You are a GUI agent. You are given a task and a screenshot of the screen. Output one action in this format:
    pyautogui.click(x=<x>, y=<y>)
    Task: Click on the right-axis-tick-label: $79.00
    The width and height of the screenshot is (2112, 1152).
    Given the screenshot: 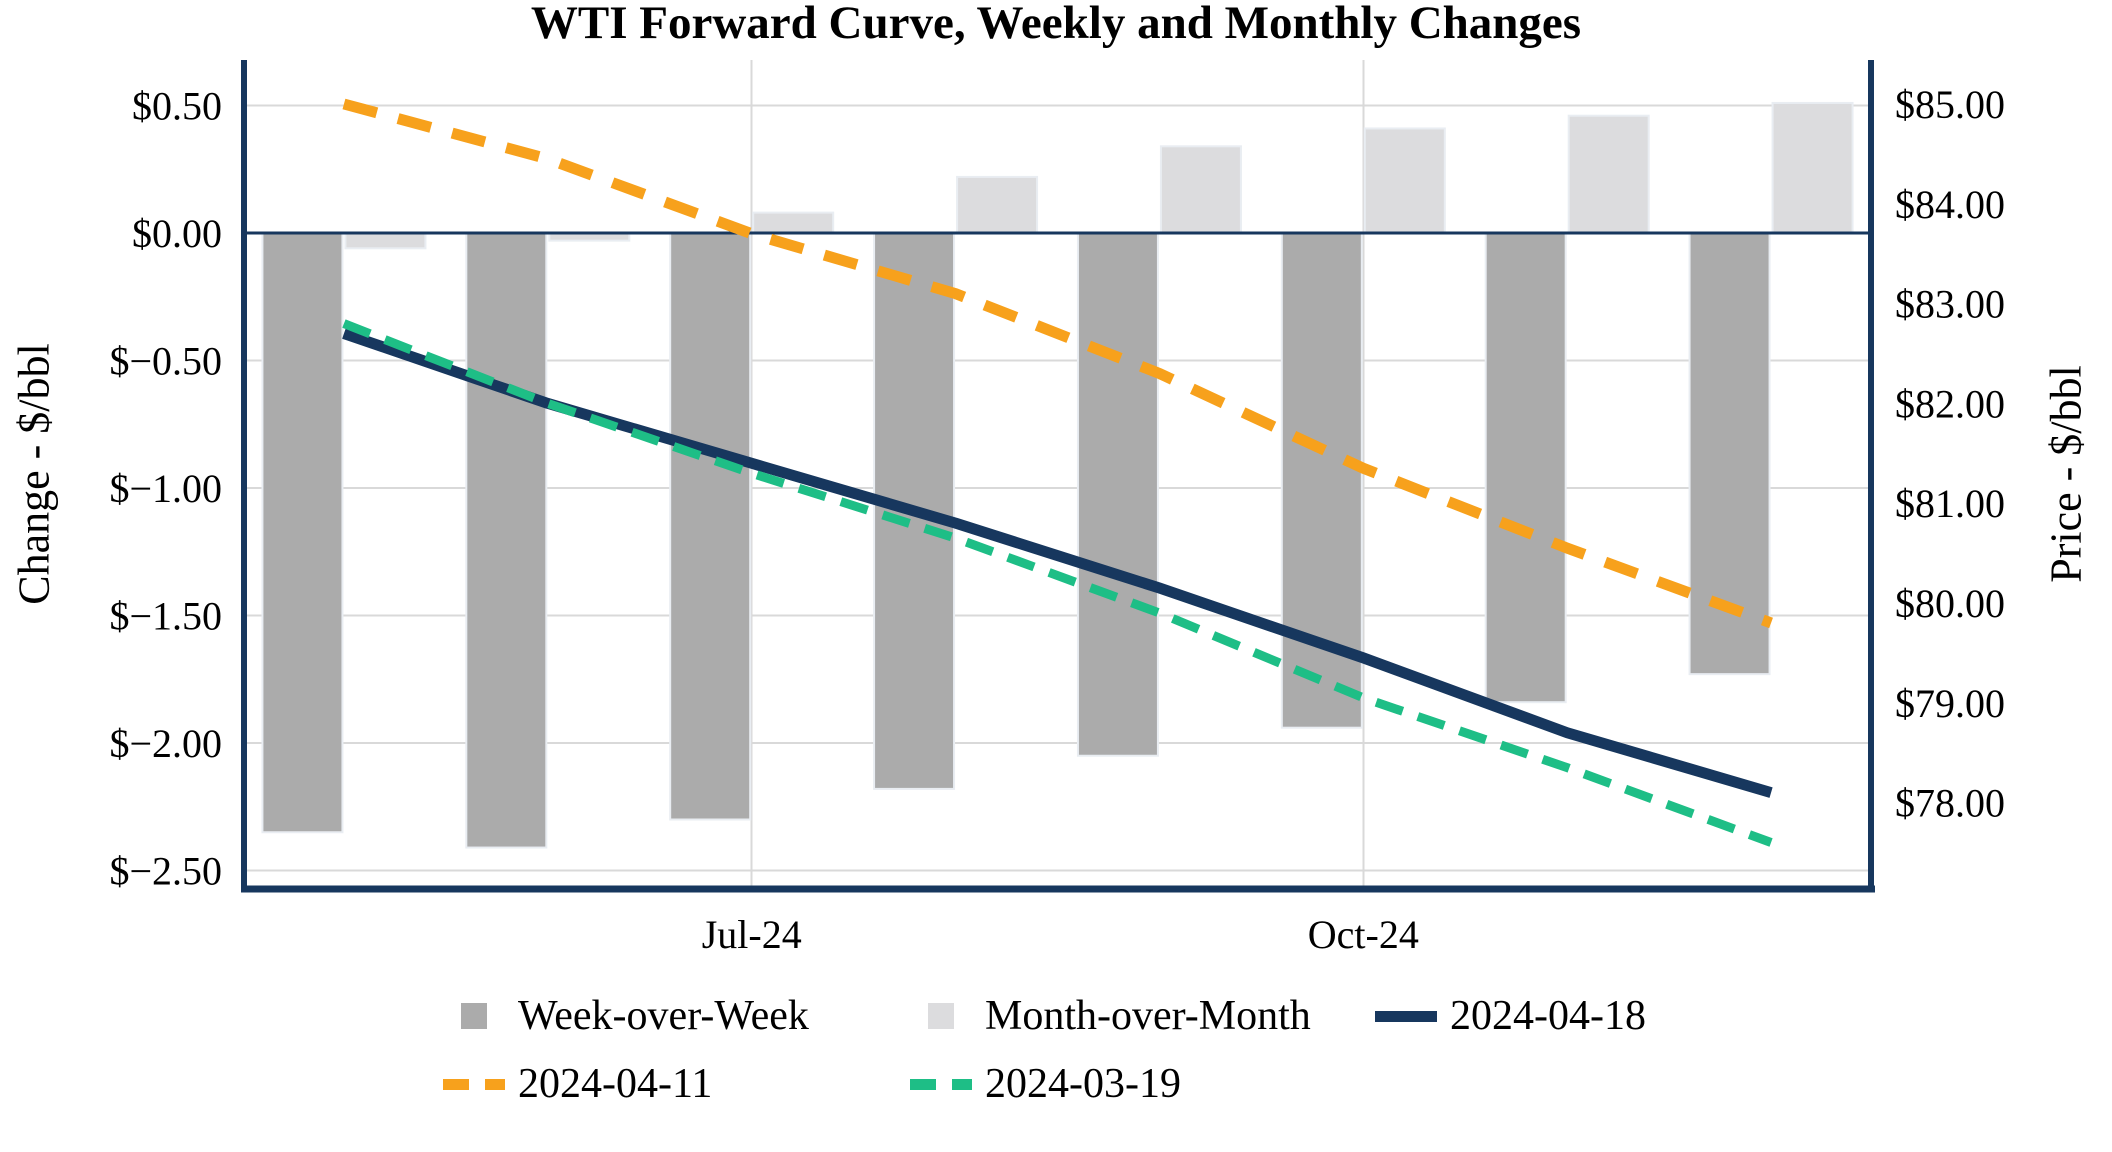 What is the action you would take?
    pyautogui.click(x=1950, y=703)
    